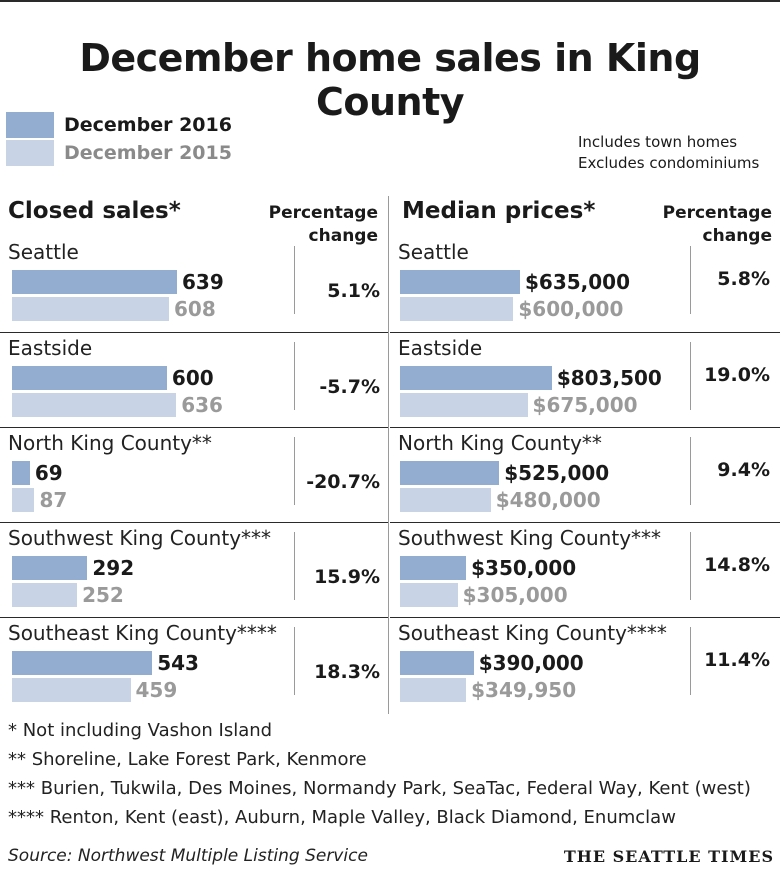 The height and width of the screenshot is (869, 780). I want to click on note-includes: Includes town homes, so click(658, 142).